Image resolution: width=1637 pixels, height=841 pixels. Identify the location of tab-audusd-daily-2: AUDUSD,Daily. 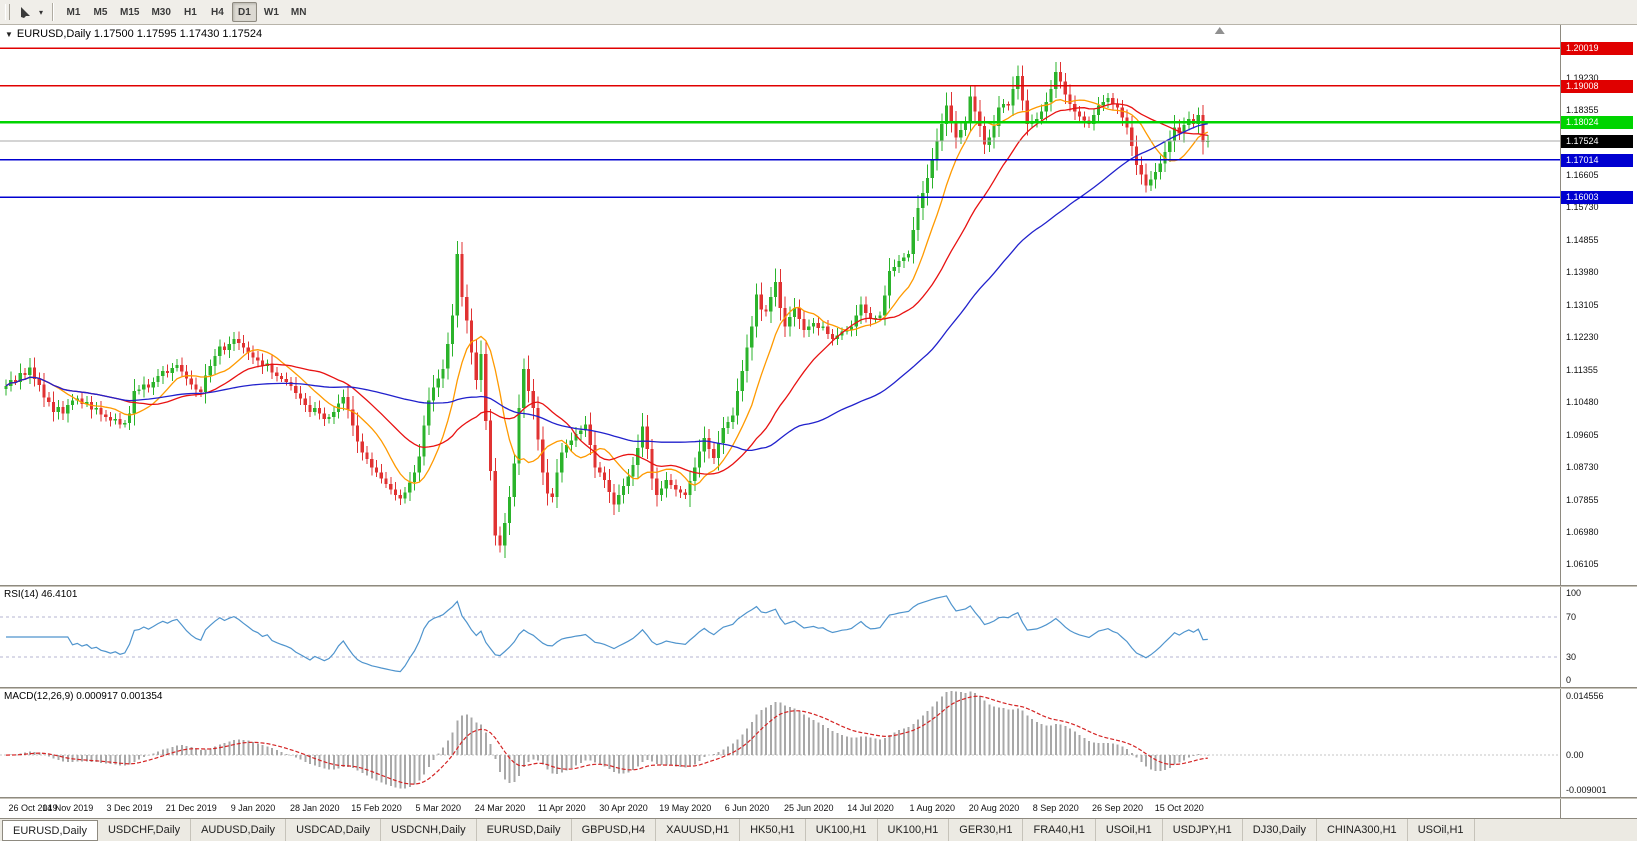
(239, 830).